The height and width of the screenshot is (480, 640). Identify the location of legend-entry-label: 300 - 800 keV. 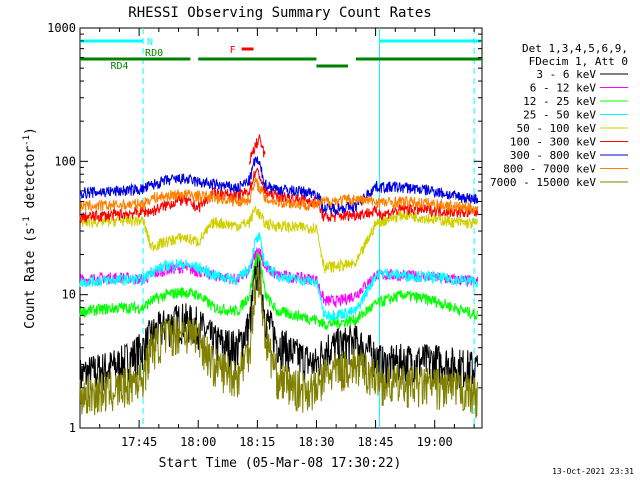
(553, 155).